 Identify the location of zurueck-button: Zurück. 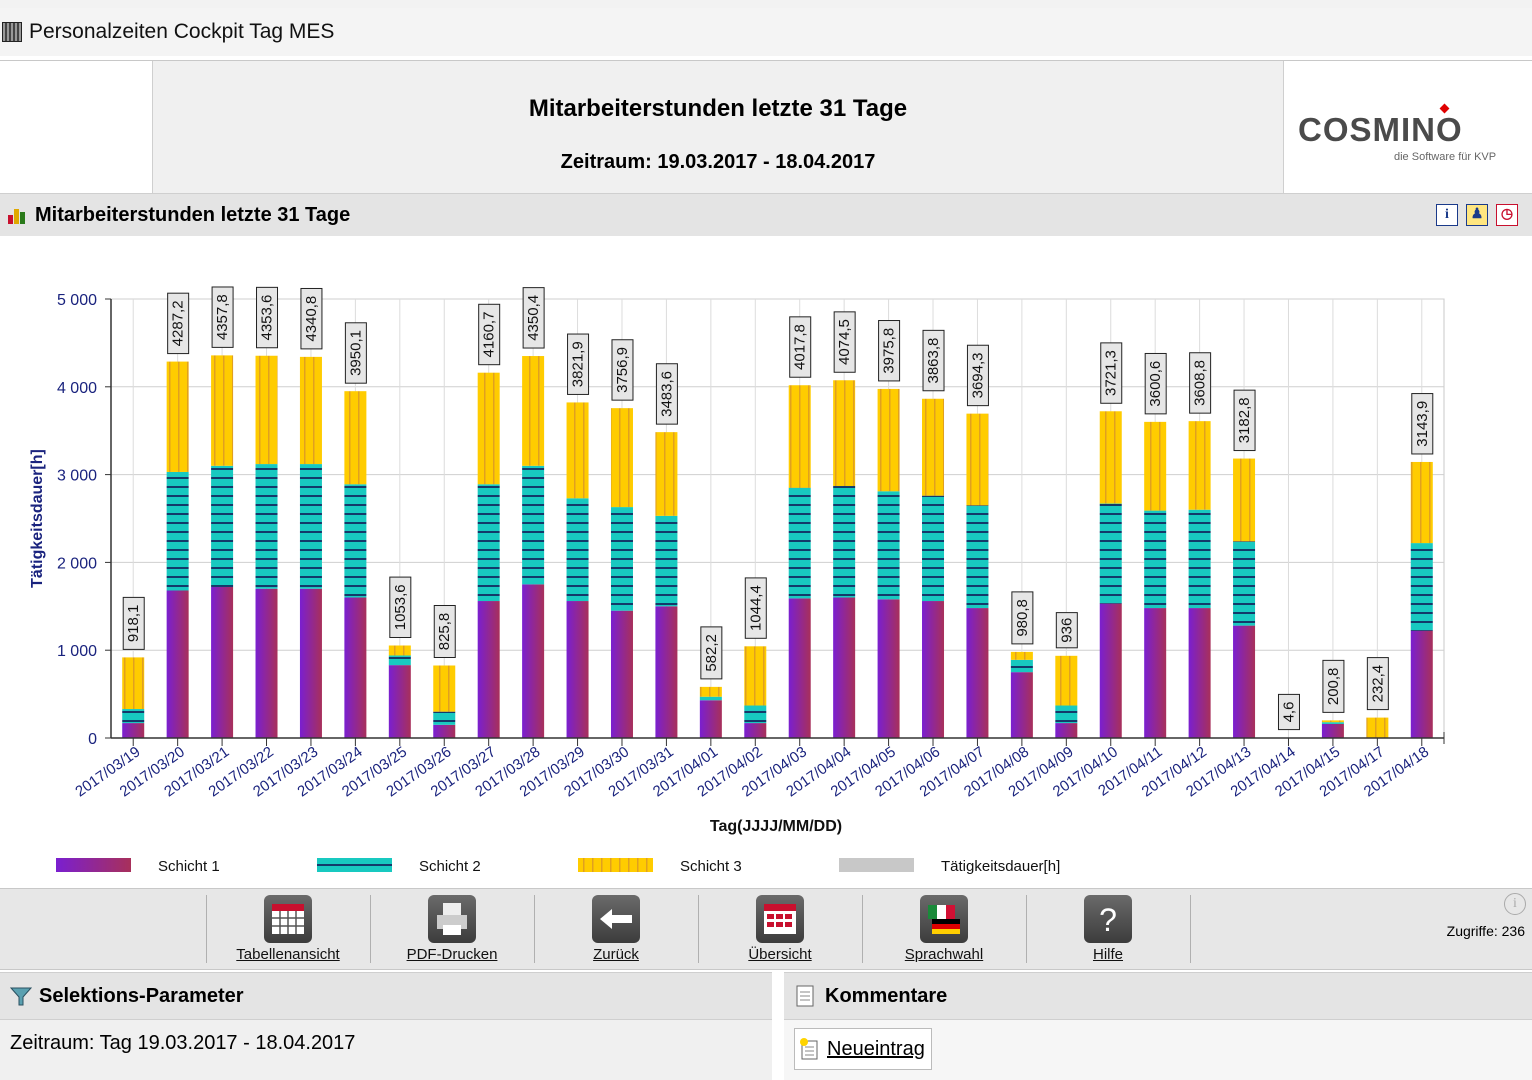
(616, 930).